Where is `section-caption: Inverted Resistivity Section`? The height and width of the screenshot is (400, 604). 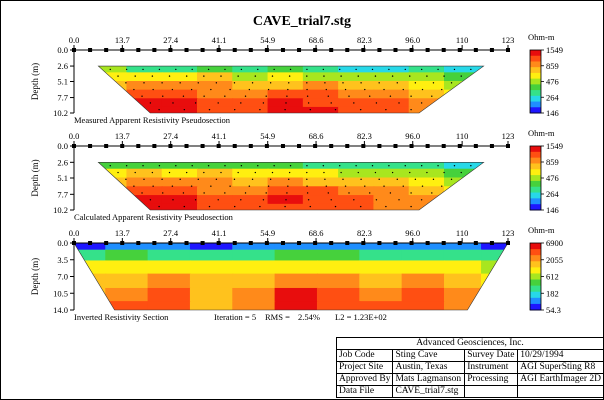
section-caption: Inverted Resistivity Section is located at coordinates (121, 317).